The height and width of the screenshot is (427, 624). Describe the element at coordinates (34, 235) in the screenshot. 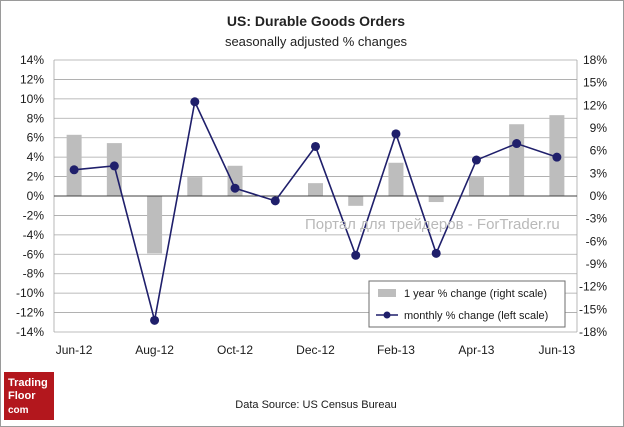

I see `left-tick-label: -4%` at that location.